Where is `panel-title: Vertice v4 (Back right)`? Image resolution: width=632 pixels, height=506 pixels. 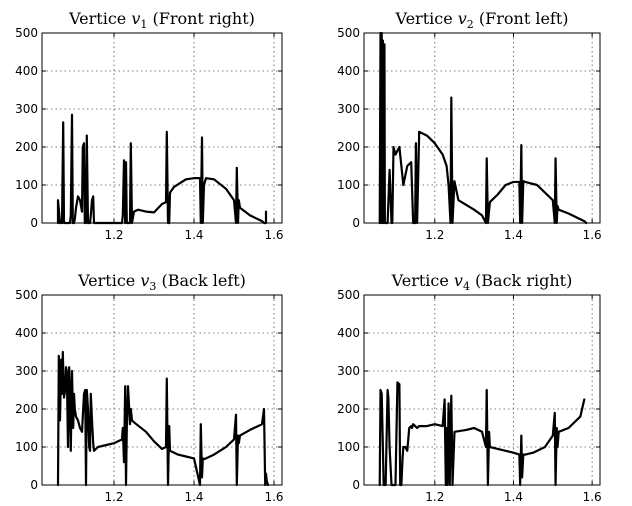
panel-title: Vertice v4 (Back right) is located at coordinates (482, 282).